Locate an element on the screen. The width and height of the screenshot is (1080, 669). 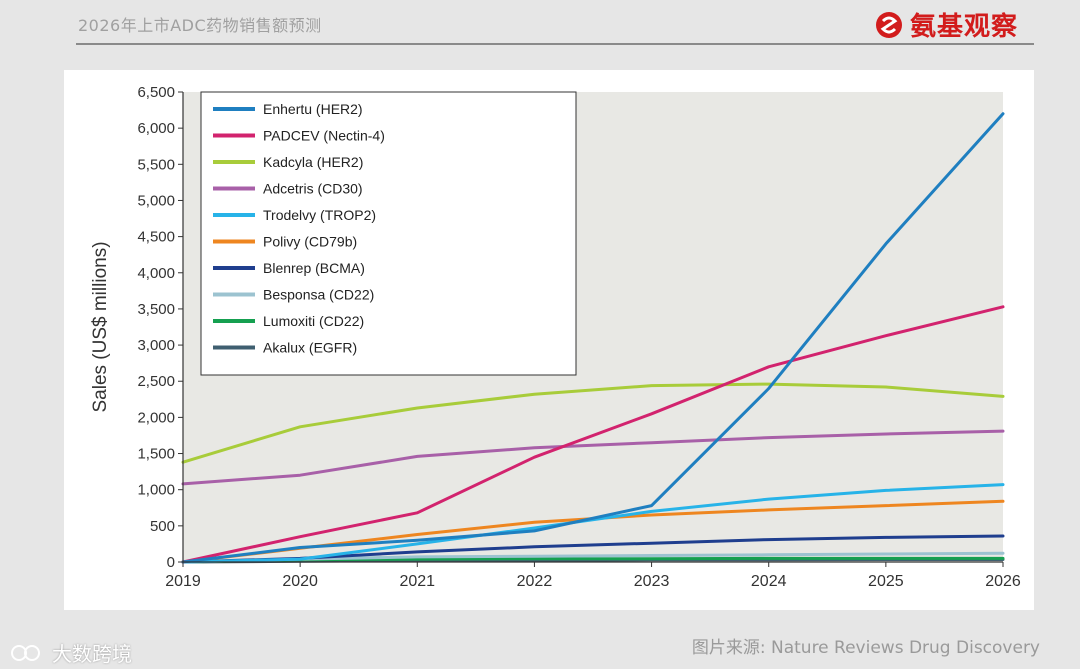
y-tick-label: 2,000 is located at coordinates (156, 417).